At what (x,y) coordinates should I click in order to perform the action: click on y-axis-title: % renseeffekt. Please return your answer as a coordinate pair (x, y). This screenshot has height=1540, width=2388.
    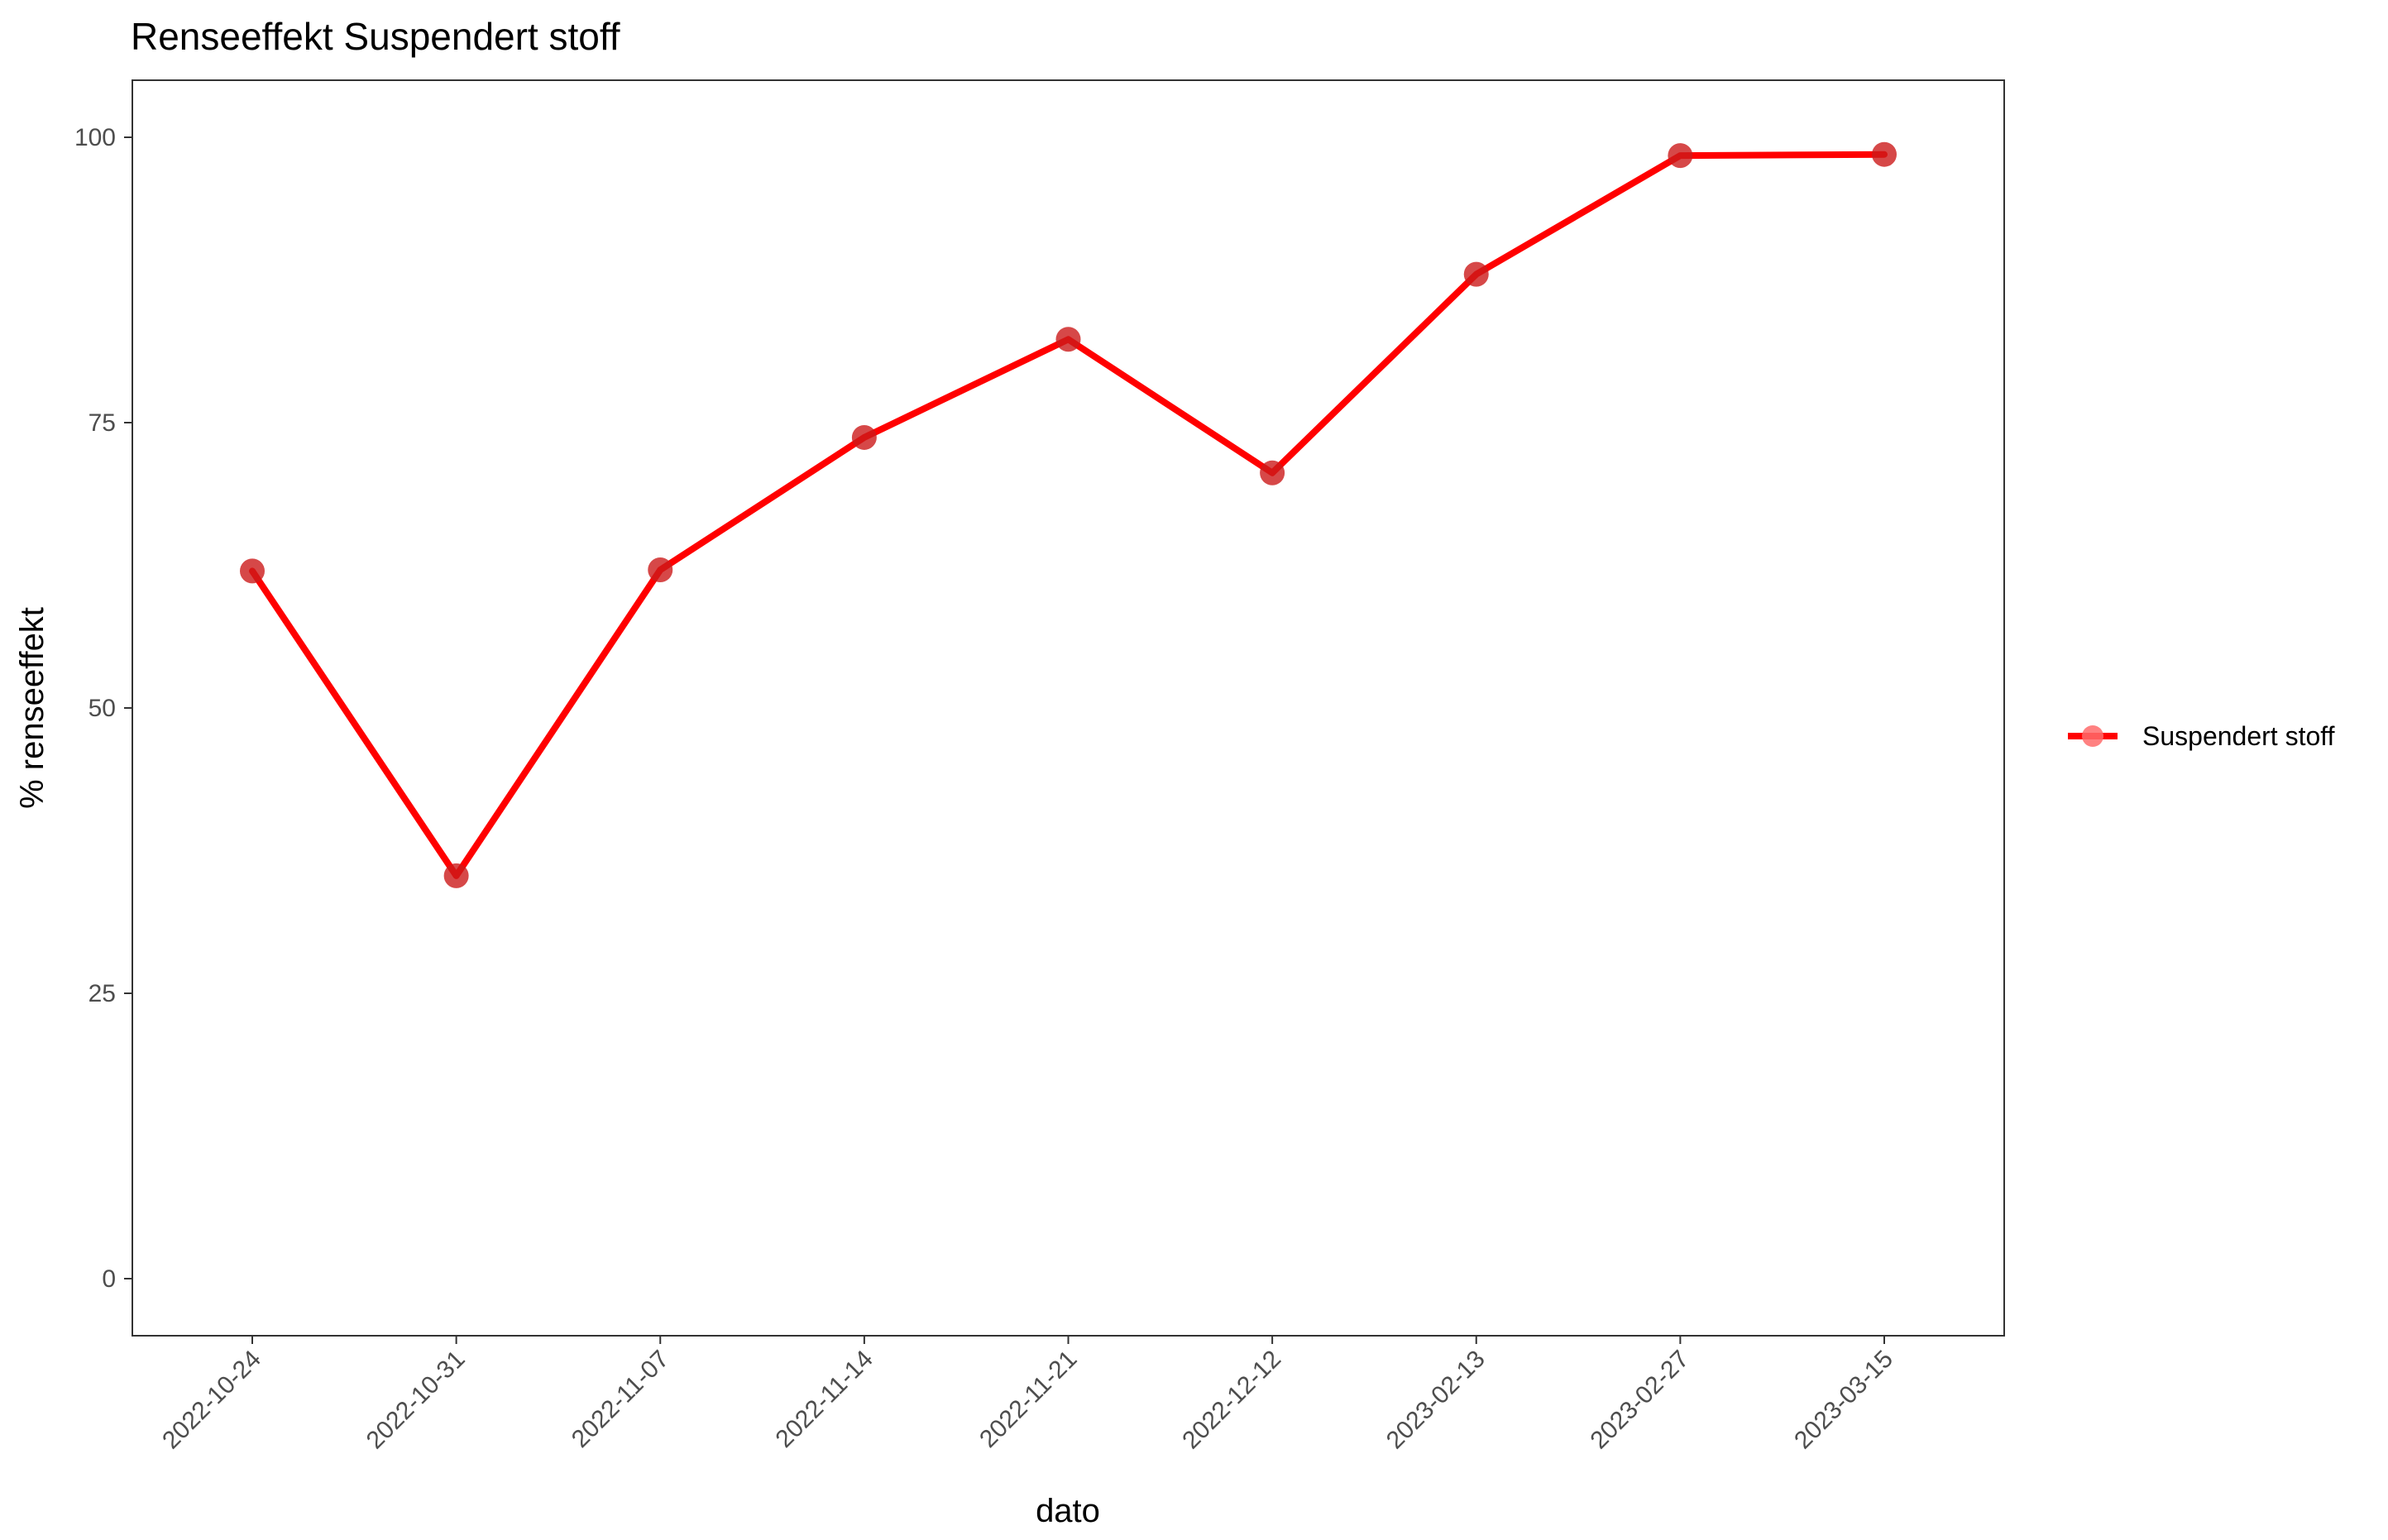
    Looking at the image, I should click on (32, 708).